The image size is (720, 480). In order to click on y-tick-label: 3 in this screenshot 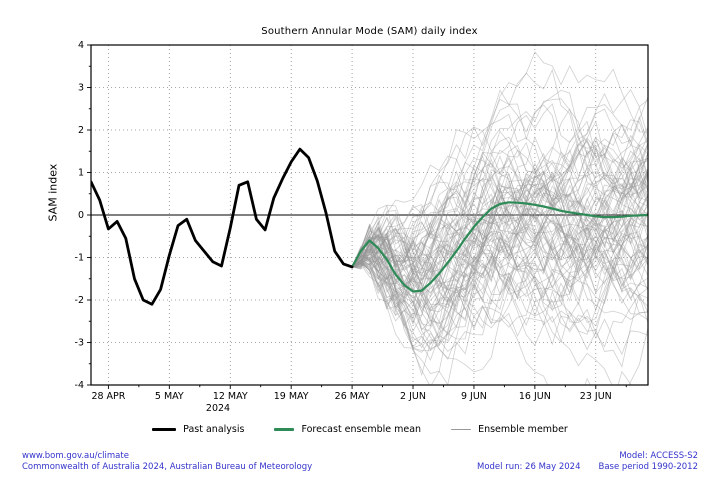, I will do `click(81, 88)`.